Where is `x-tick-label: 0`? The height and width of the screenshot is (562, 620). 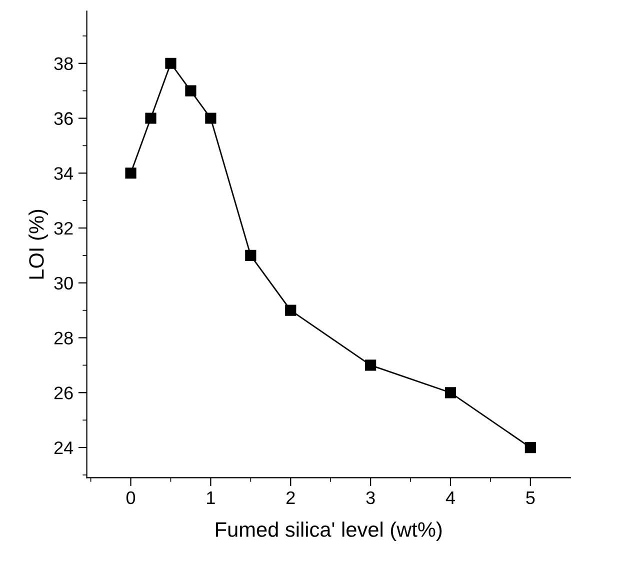
x-tick-label: 0 is located at coordinates (131, 497).